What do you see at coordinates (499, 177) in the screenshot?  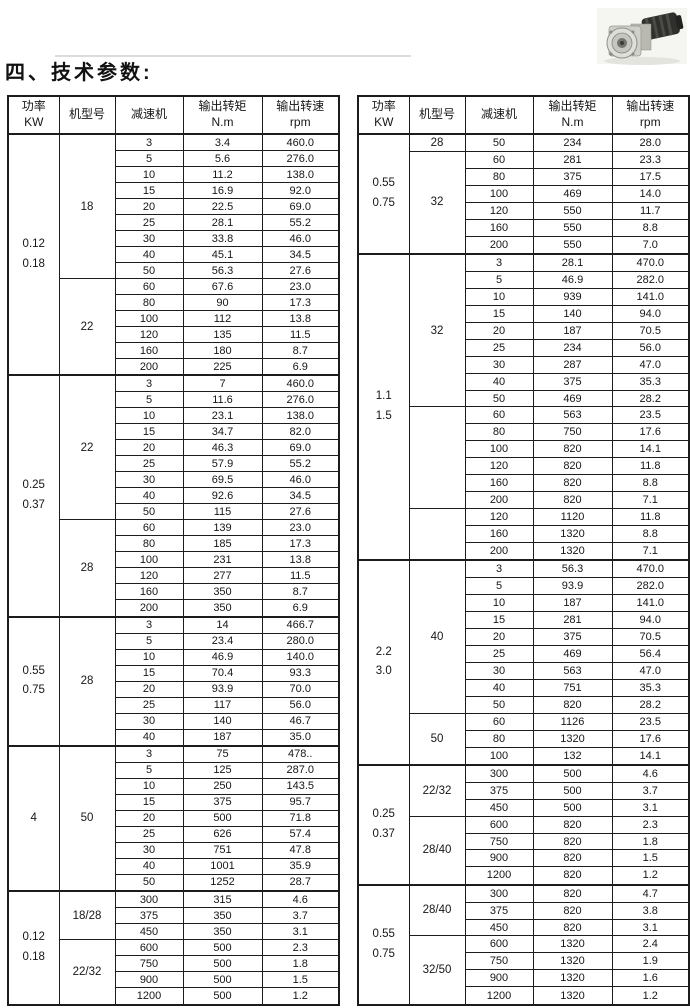 I see `ratio-cell: 80` at bounding box center [499, 177].